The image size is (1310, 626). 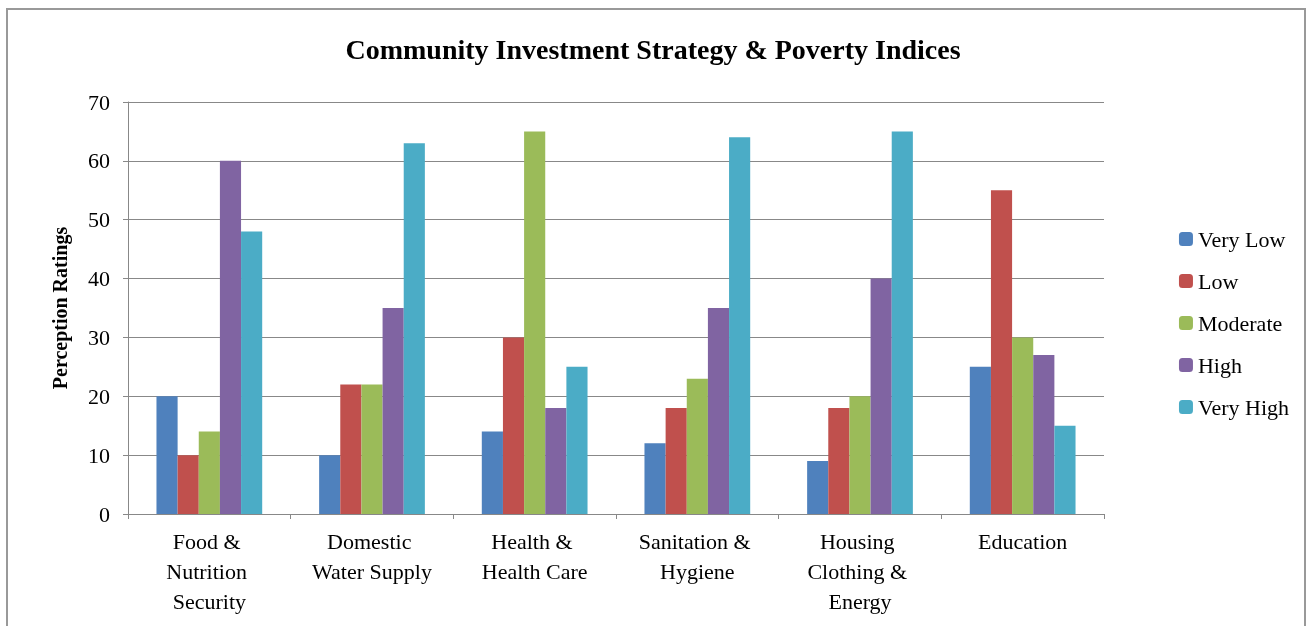 What do you see at coordinates (209, 571) in the screenshot?
I see `x-tick-label: Food & Nutrition Security` at bounding box center [209, 571].